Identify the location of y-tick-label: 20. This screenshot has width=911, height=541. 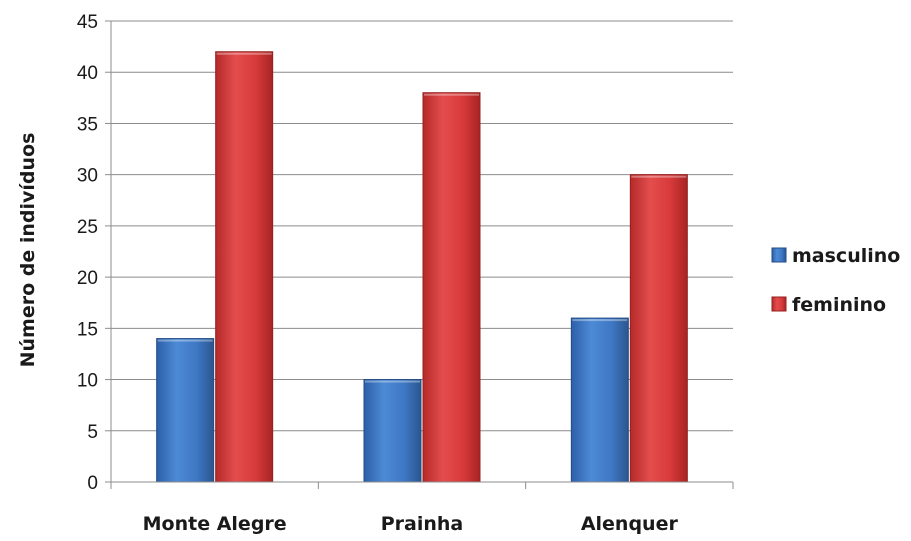
(87, 278).